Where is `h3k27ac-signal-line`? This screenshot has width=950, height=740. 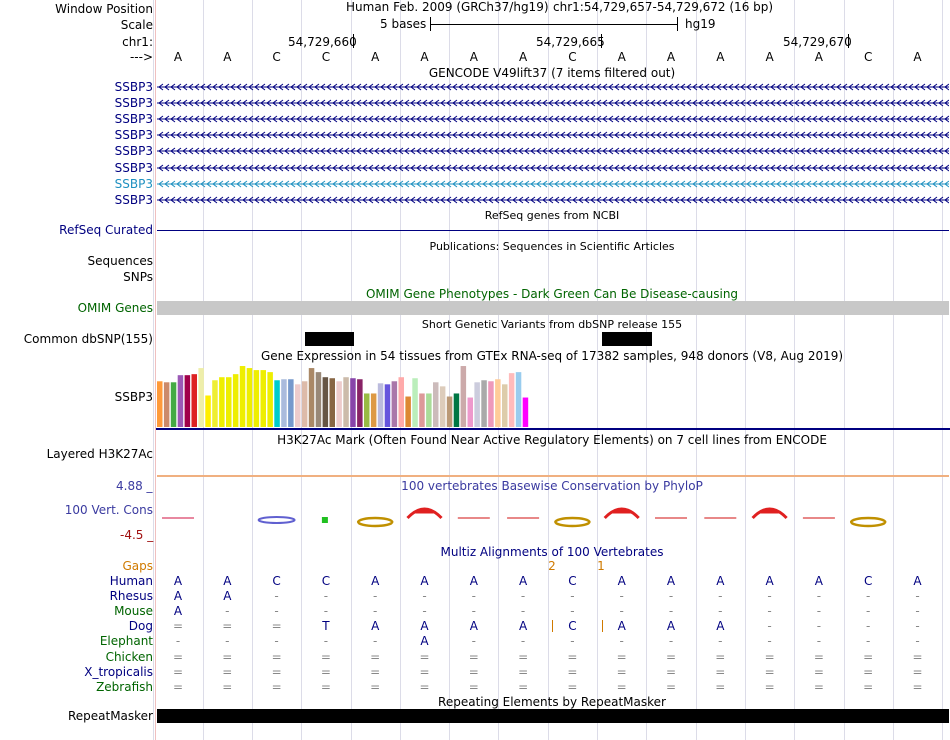
h3k27ac-signal-line is located at coordinates (553, 476).